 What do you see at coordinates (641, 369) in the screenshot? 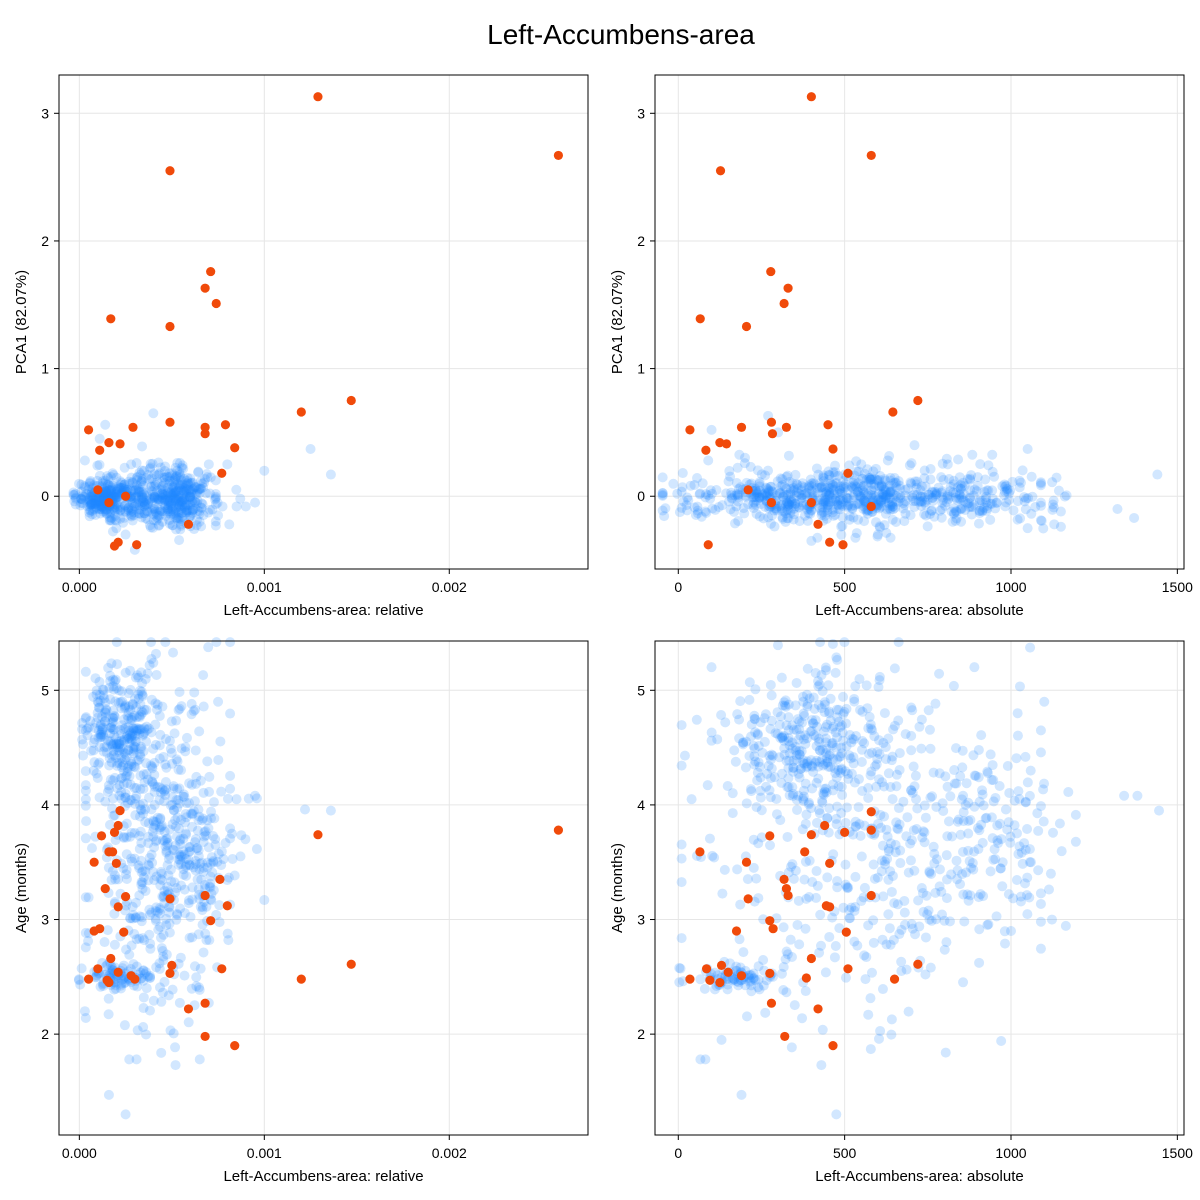
I see `y-tick-label: 1` at bounding box center [641, 369].